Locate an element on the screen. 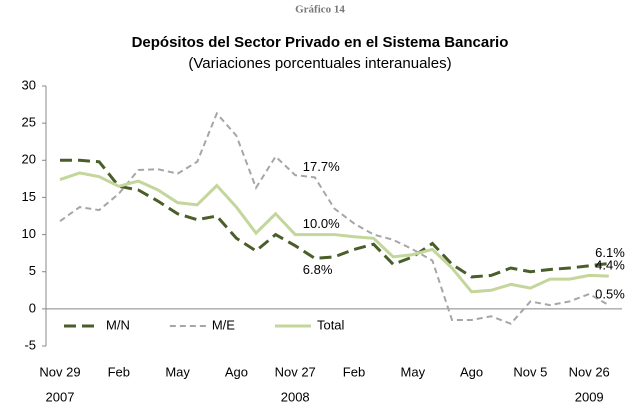 The height and width of the screenshot is (409, 635). x-year-label: 2008 is located at coordinates (295, 396).